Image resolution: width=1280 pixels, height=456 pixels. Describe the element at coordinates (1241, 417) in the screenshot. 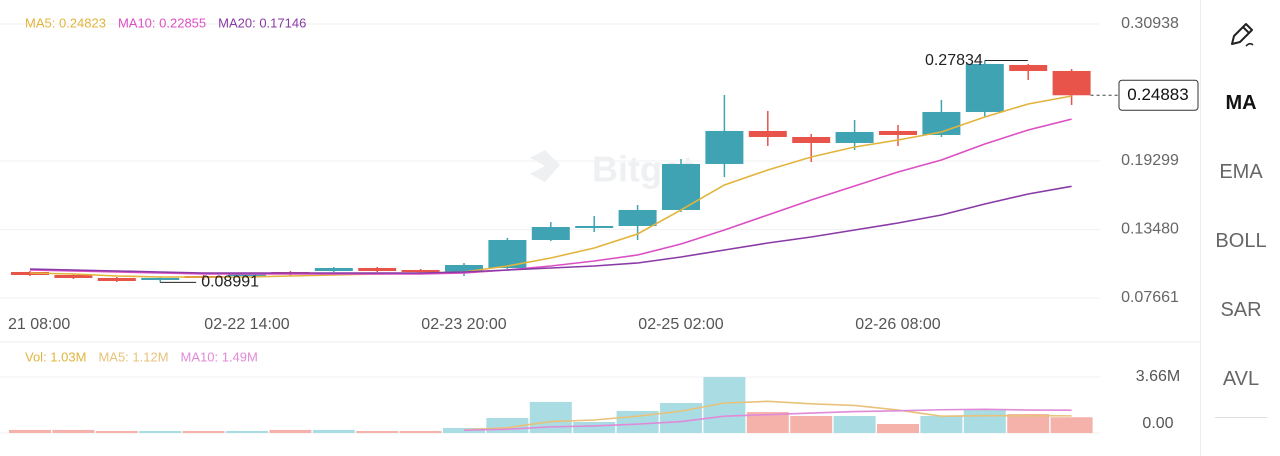

I see `divider` at that location.